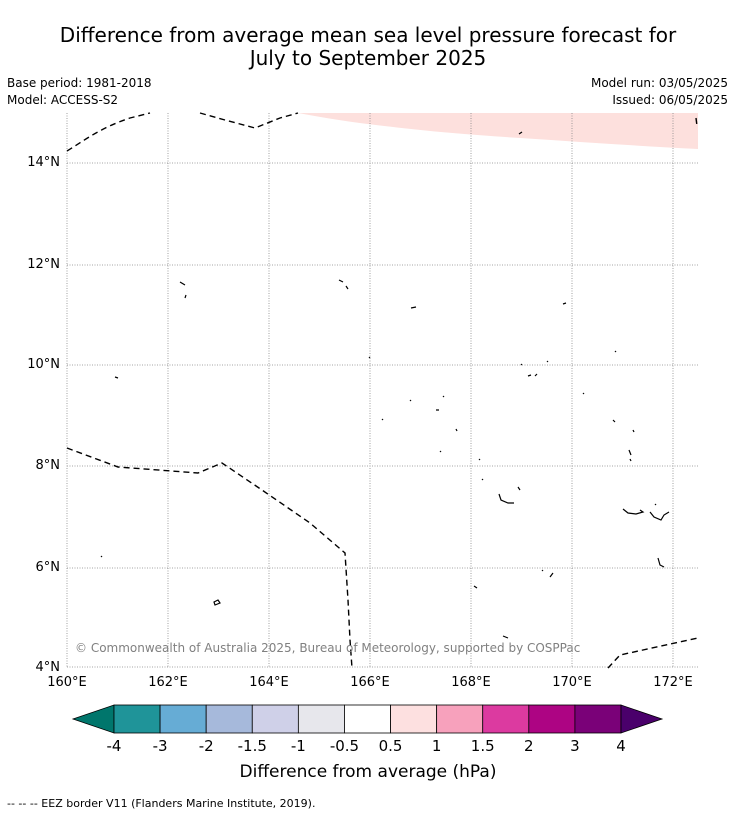  What do you see at coordinates (63, 100) in the screenshot?
I see `model-text: Model: ACCESS-S2` at bounding box center [63, 100].